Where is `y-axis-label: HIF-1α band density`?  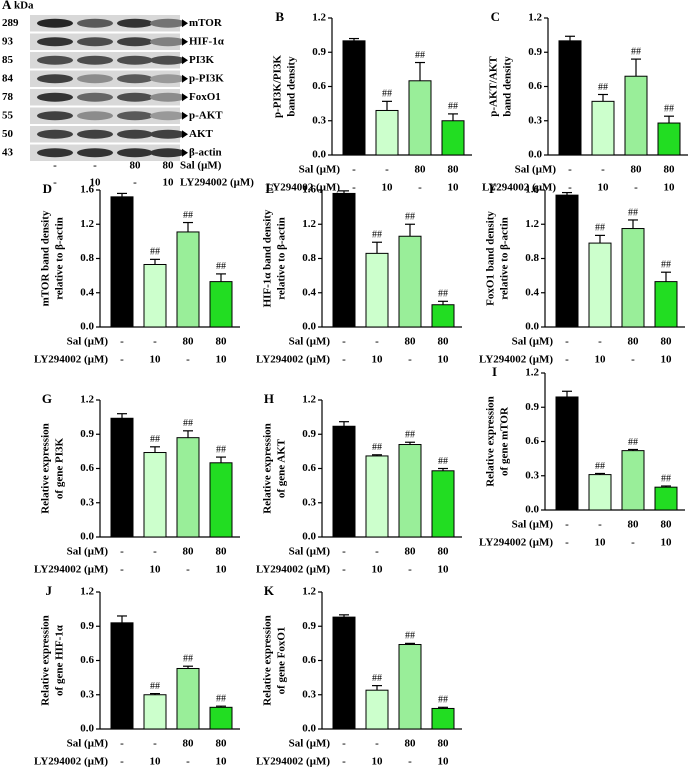
y-axis-label: HIF-1α band density is located at coordinates (268, 258).